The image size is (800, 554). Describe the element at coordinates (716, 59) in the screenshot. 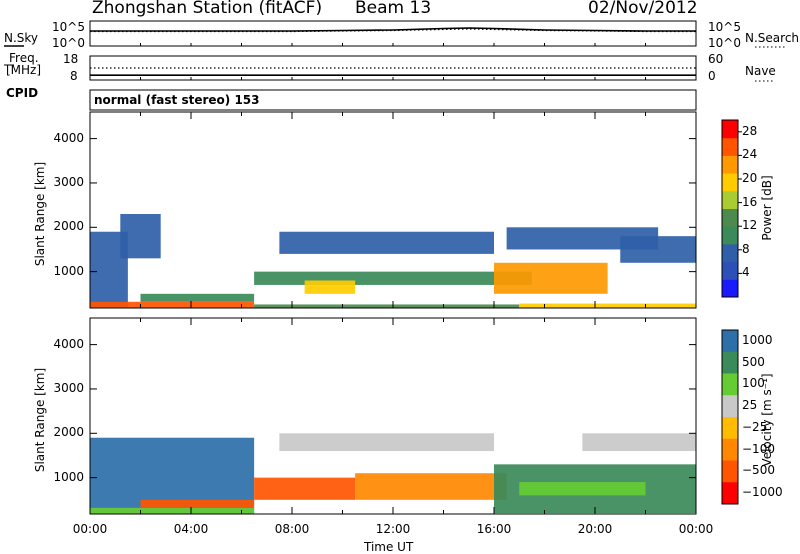

I see `nave-tick-top: 60` at that location.